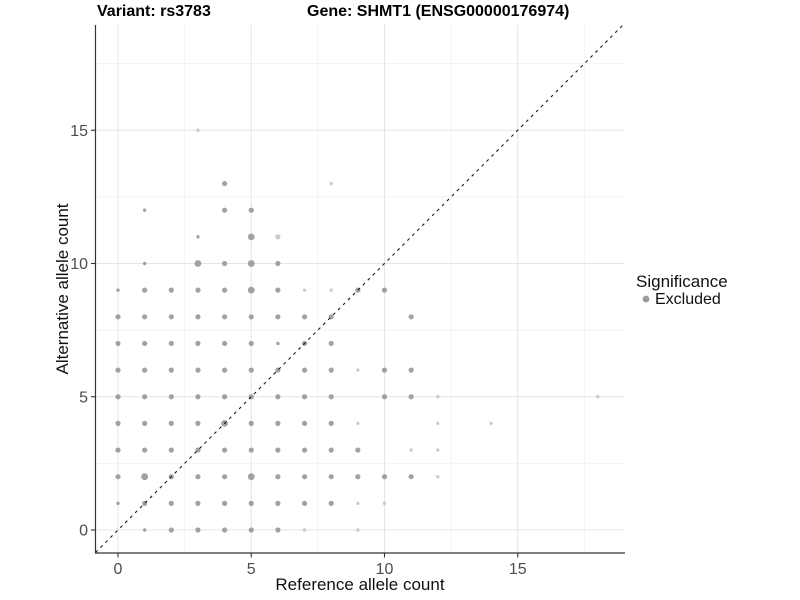 The width and height of the screenshot is (800, 600). What do you see at coordinates (385, 569) in the screenshot?
I see `x-tick-label: 10` at bounding box center [385, 569].